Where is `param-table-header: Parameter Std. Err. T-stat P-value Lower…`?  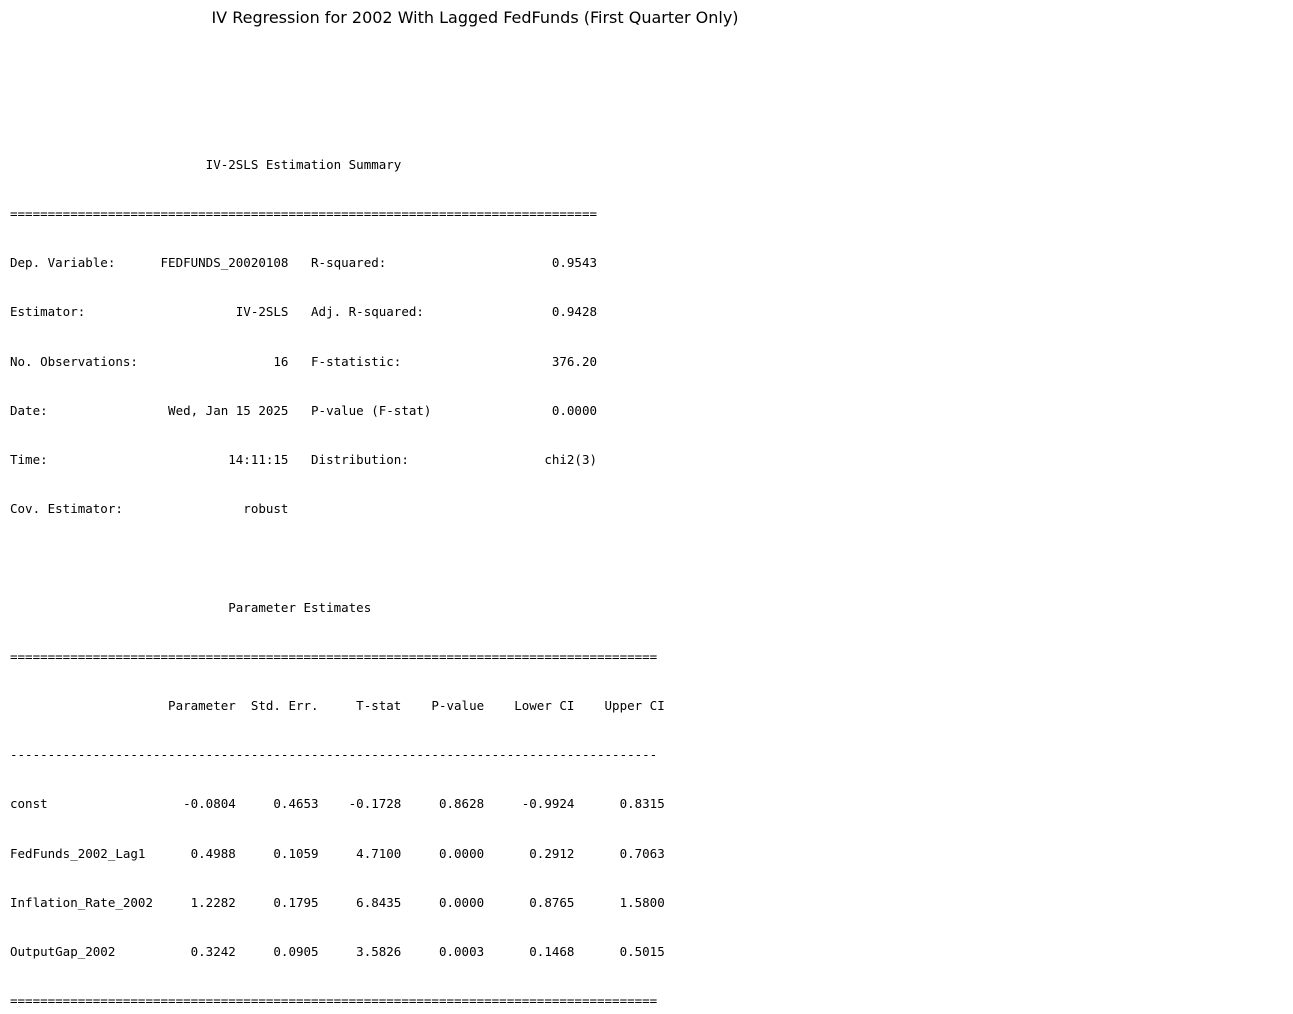 param-table-header: Parameter Std. Err. T-stat P-value Lower… is located at coordinates (337, 706).